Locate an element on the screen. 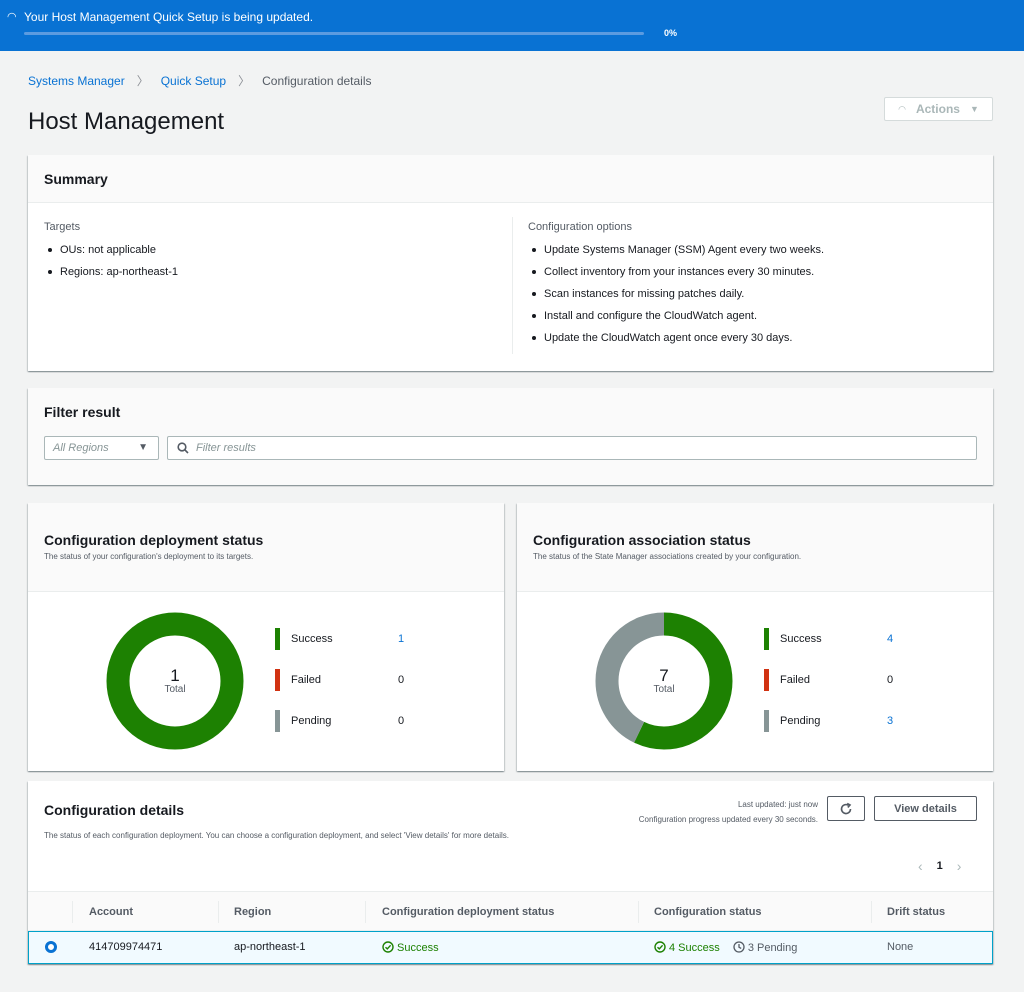 This screenshot has width=1024, height=992. filter-title: Filter result is located at coordinates (82, 412).